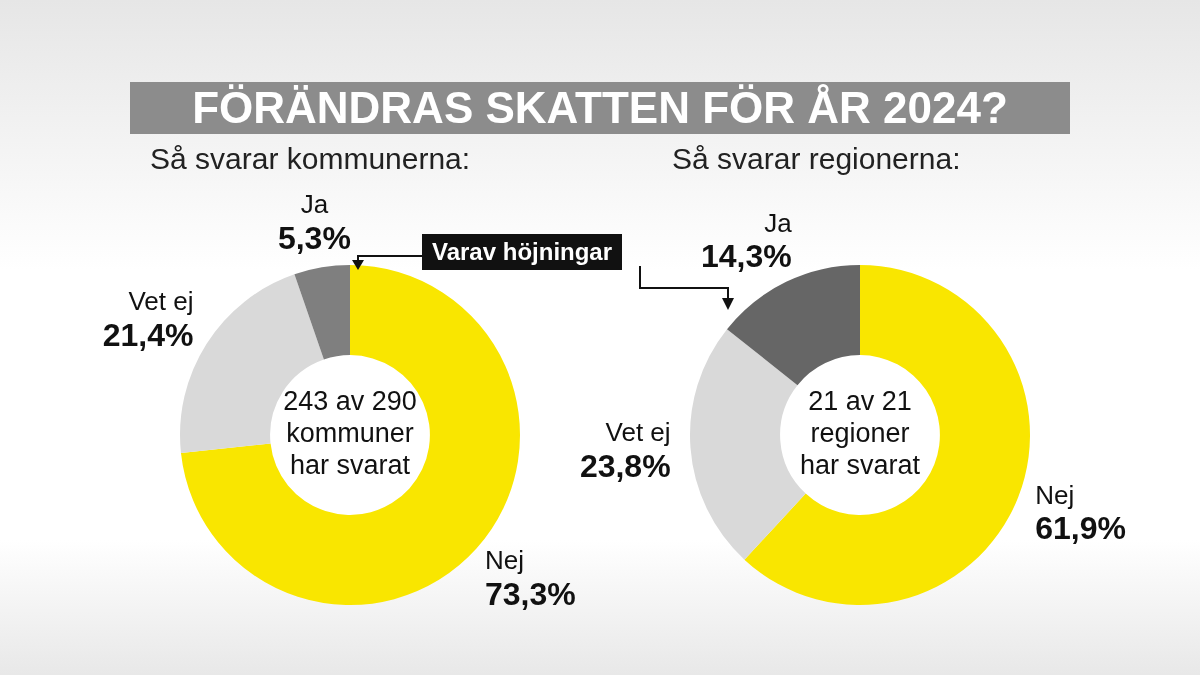  What do you see at coordinates (860, 433) in the screenshot?
I see `text: 21 av 21 regioner har svarat` at bounding box center [860, 433].